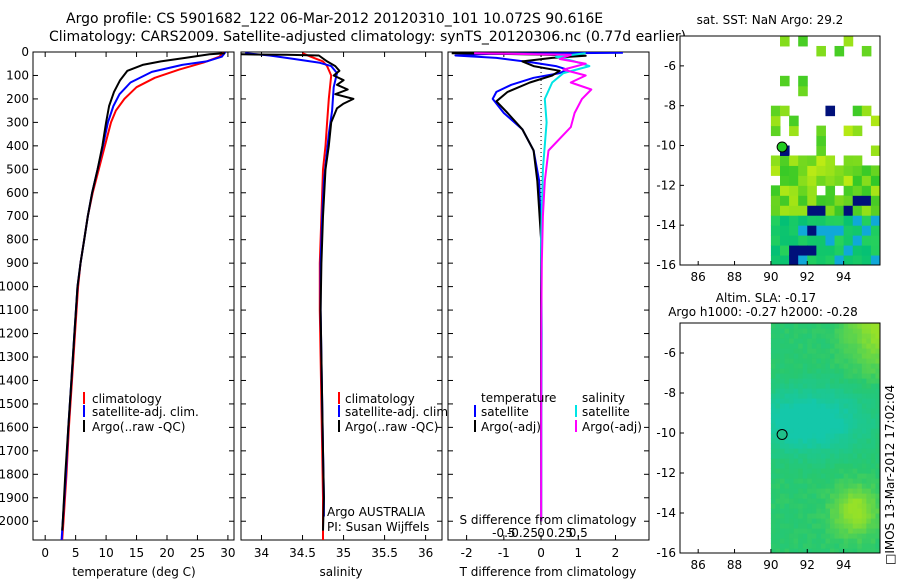  I want to click on legend-header-salinity: salinity, so click(603, 398).